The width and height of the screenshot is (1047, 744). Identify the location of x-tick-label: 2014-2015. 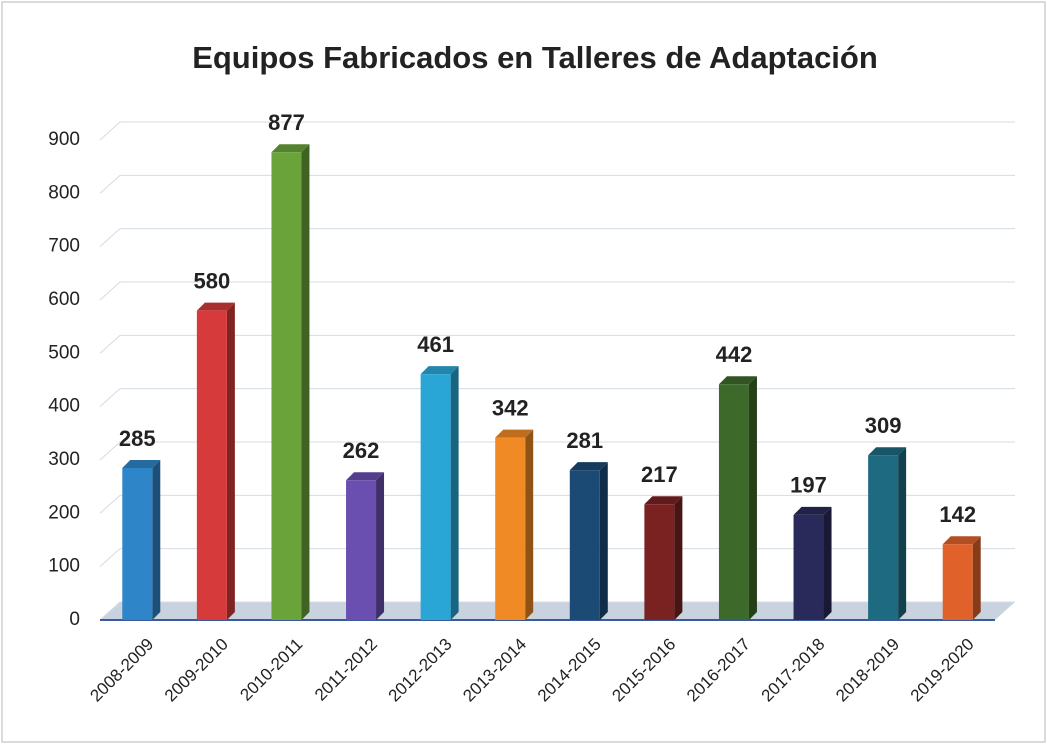
(569, 670).